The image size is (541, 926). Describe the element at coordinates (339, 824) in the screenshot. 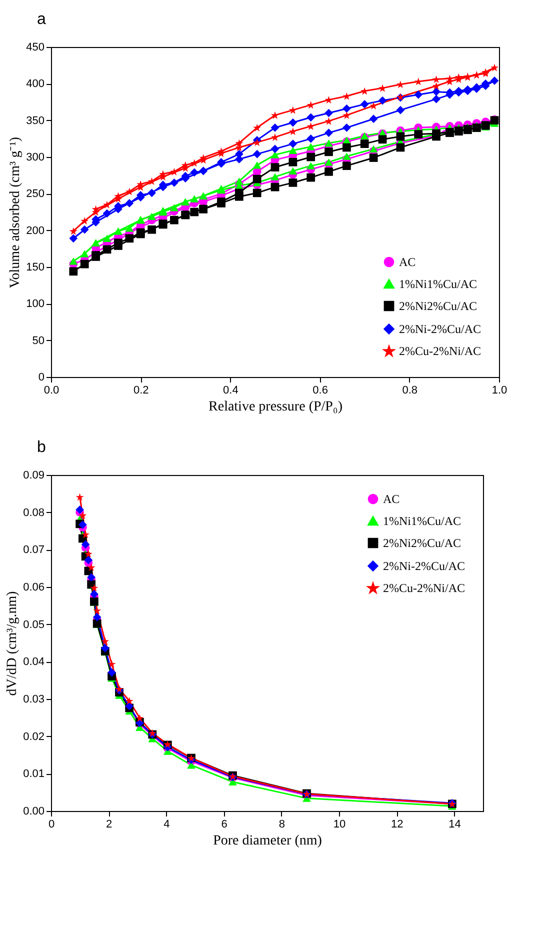

I see `x-tick-label: 10` at that location.